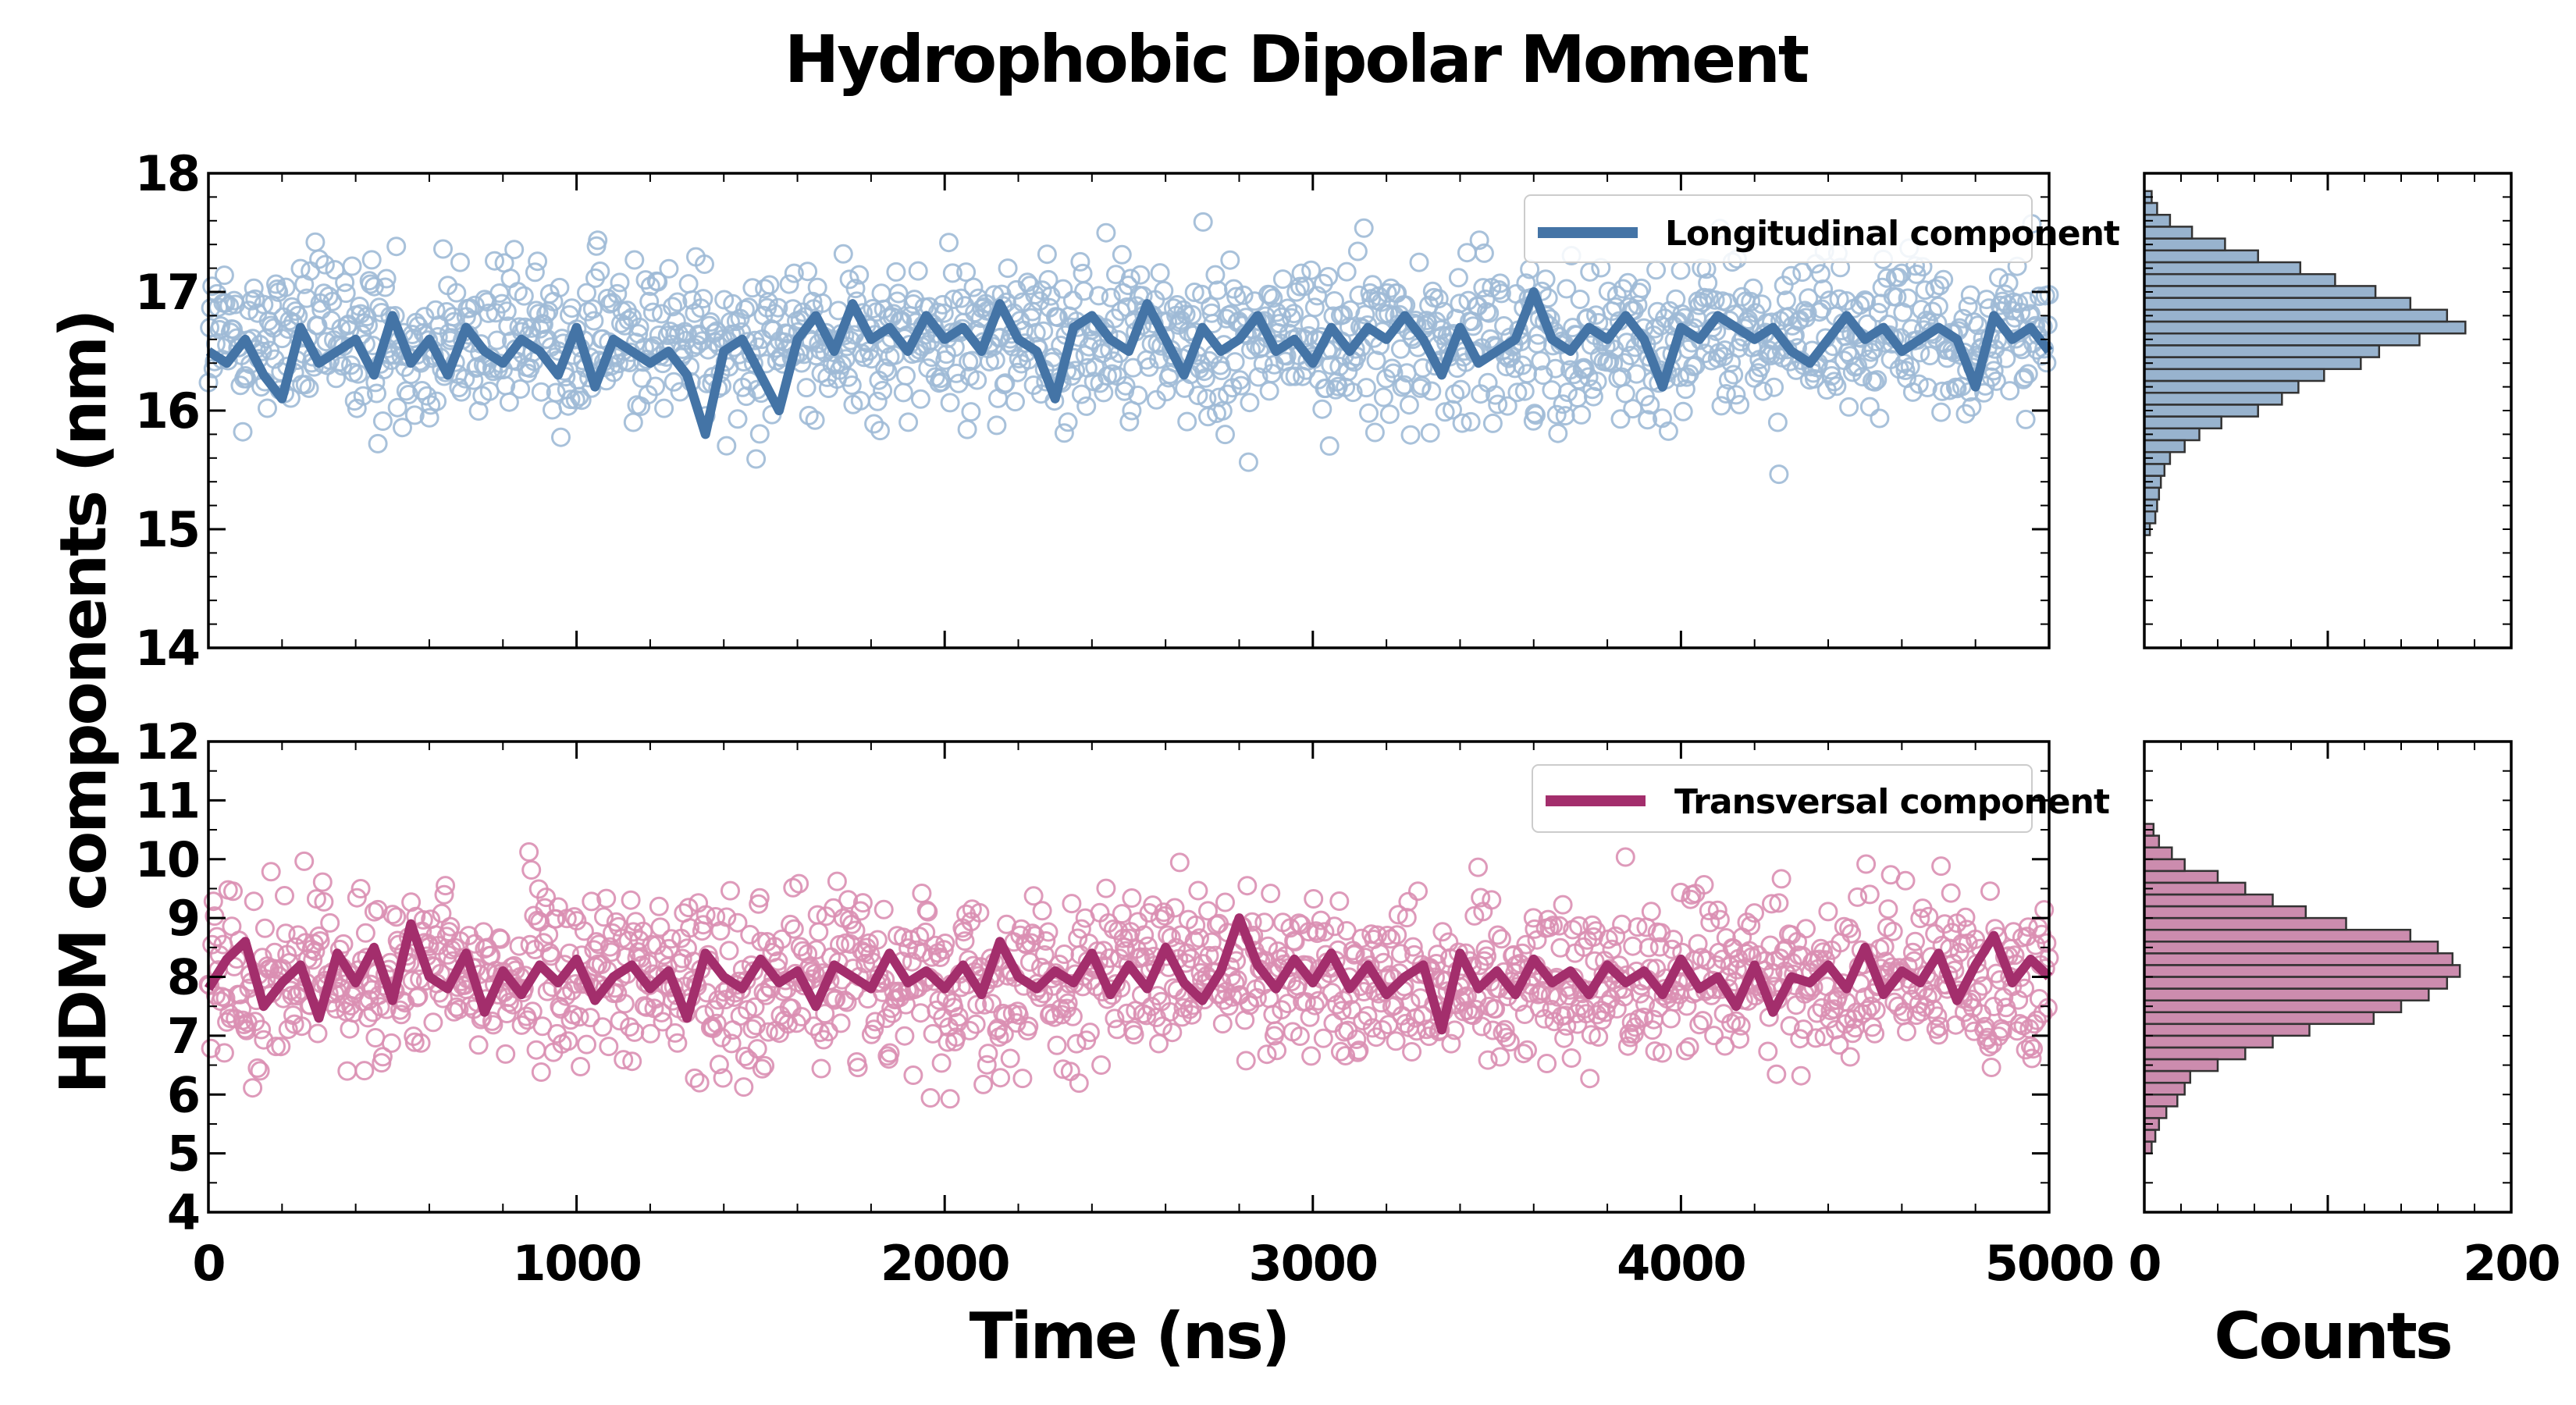 Image resolution: width=2576 pixels, height=1405 pixels. Describe the element at coordinates (1681, 1264) in the screenshot. I see `x-tick-label: 4000` at that location.